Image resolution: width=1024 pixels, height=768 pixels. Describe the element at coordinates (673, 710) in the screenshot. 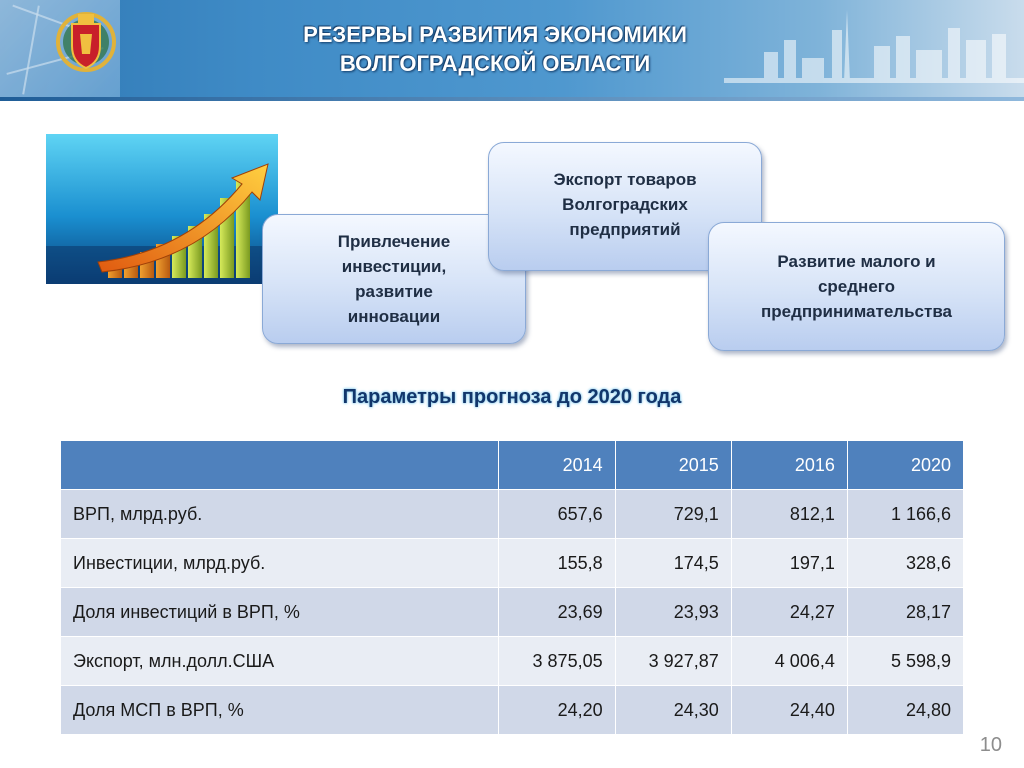

I see `table-cell: 24,30` at that location.